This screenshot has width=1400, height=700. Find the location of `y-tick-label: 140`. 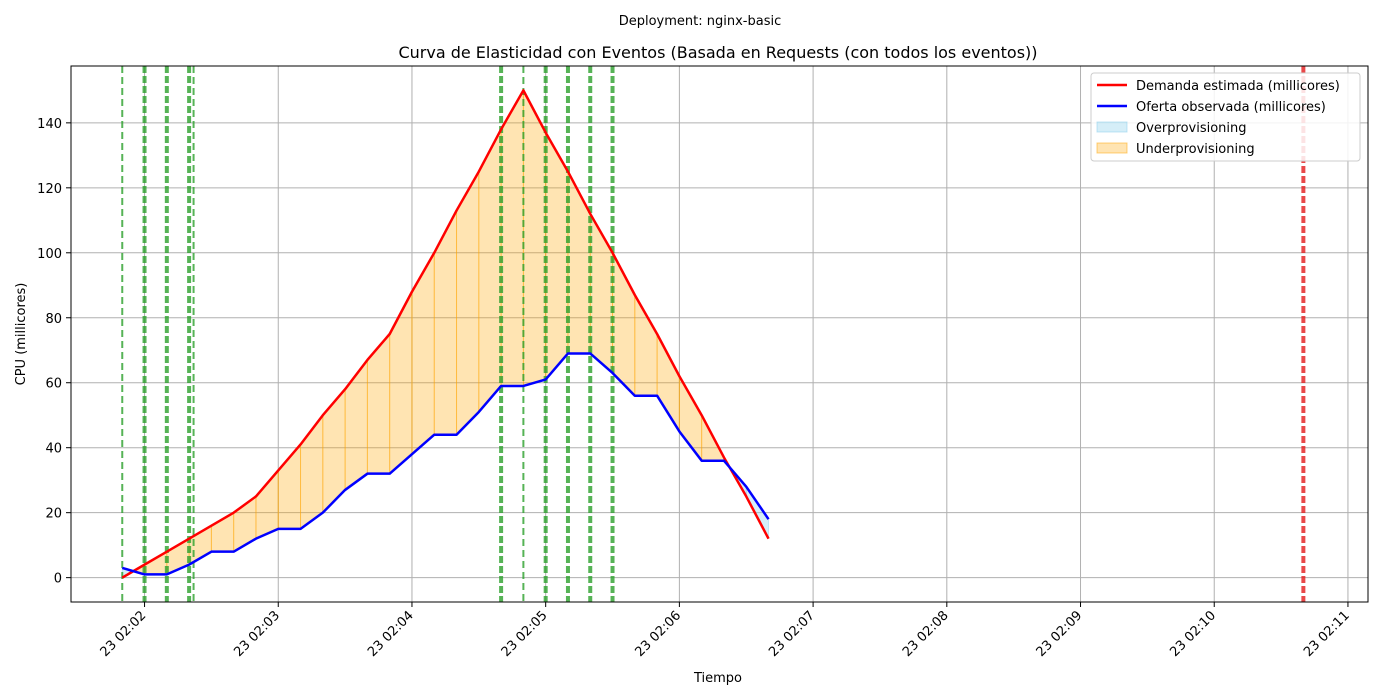

y-tick-label: 140 is located at coordinates (49, 124).